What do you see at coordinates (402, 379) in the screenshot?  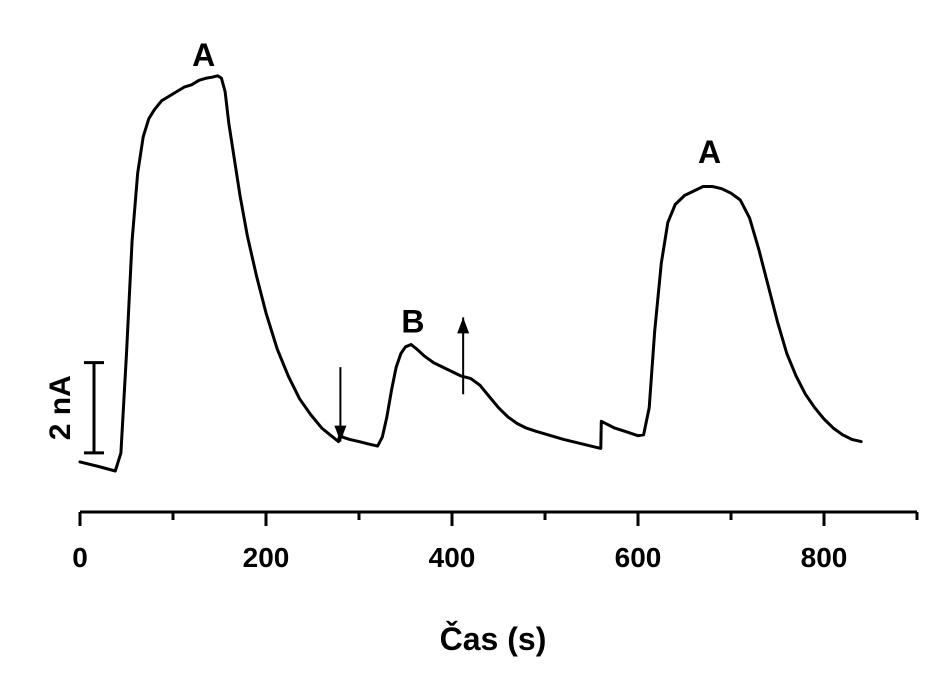 I see `arrows` at bounding box center [402, 379].